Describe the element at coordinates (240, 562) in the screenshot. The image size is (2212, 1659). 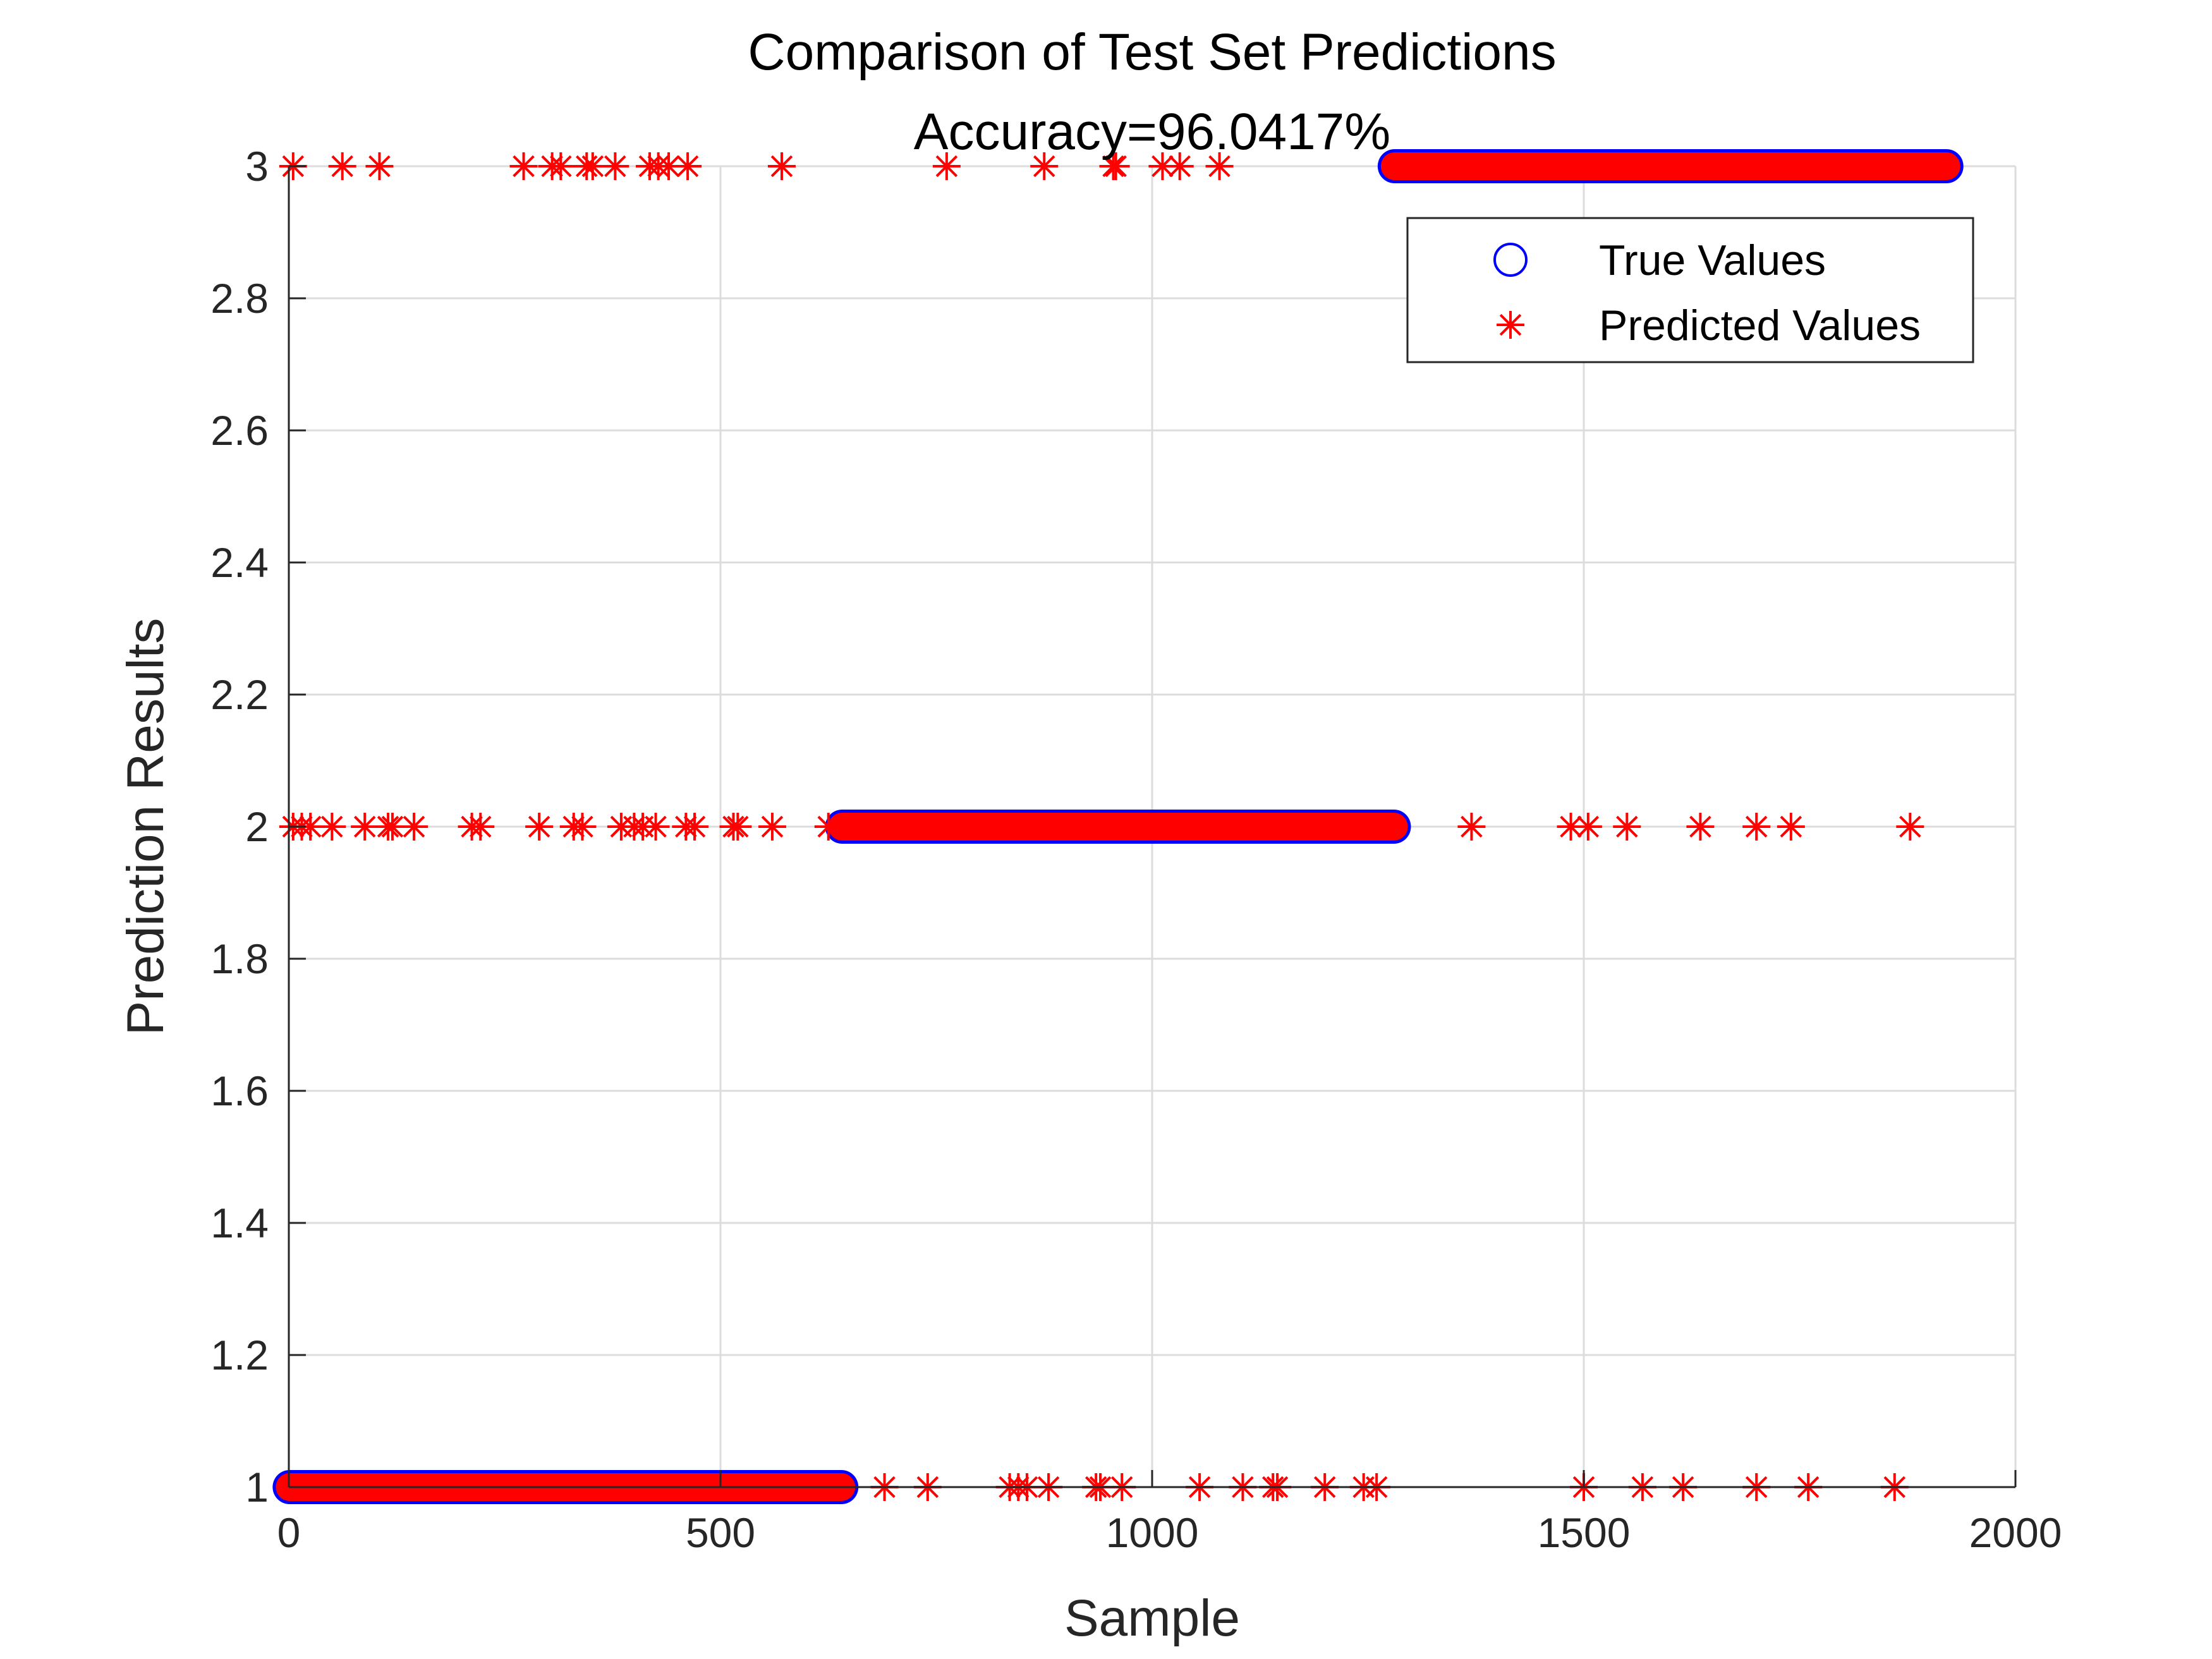
I see `y-tick-label: 2.4` at that location.